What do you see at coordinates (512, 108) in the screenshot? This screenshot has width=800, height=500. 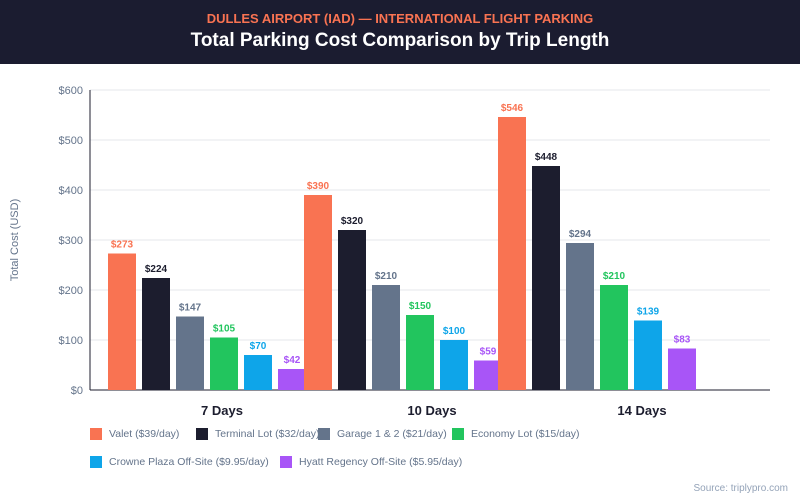 I see `bar-value-label: $546` at bounding box center [512, 108].